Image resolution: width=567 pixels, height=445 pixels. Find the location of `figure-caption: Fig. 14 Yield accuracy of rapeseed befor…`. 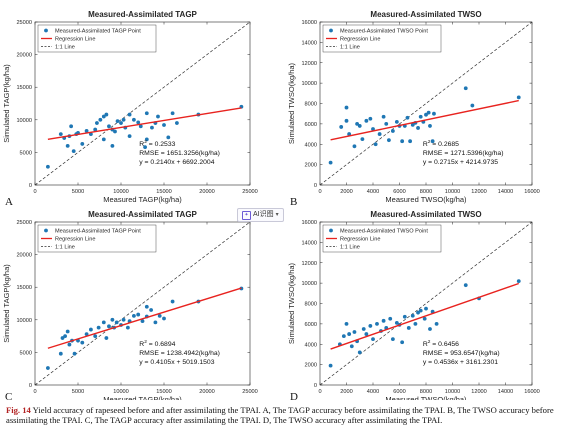

figure-caption: Fig. 14 Yield accuracy of rapeseed befor… is located at coordinates (284, 415).